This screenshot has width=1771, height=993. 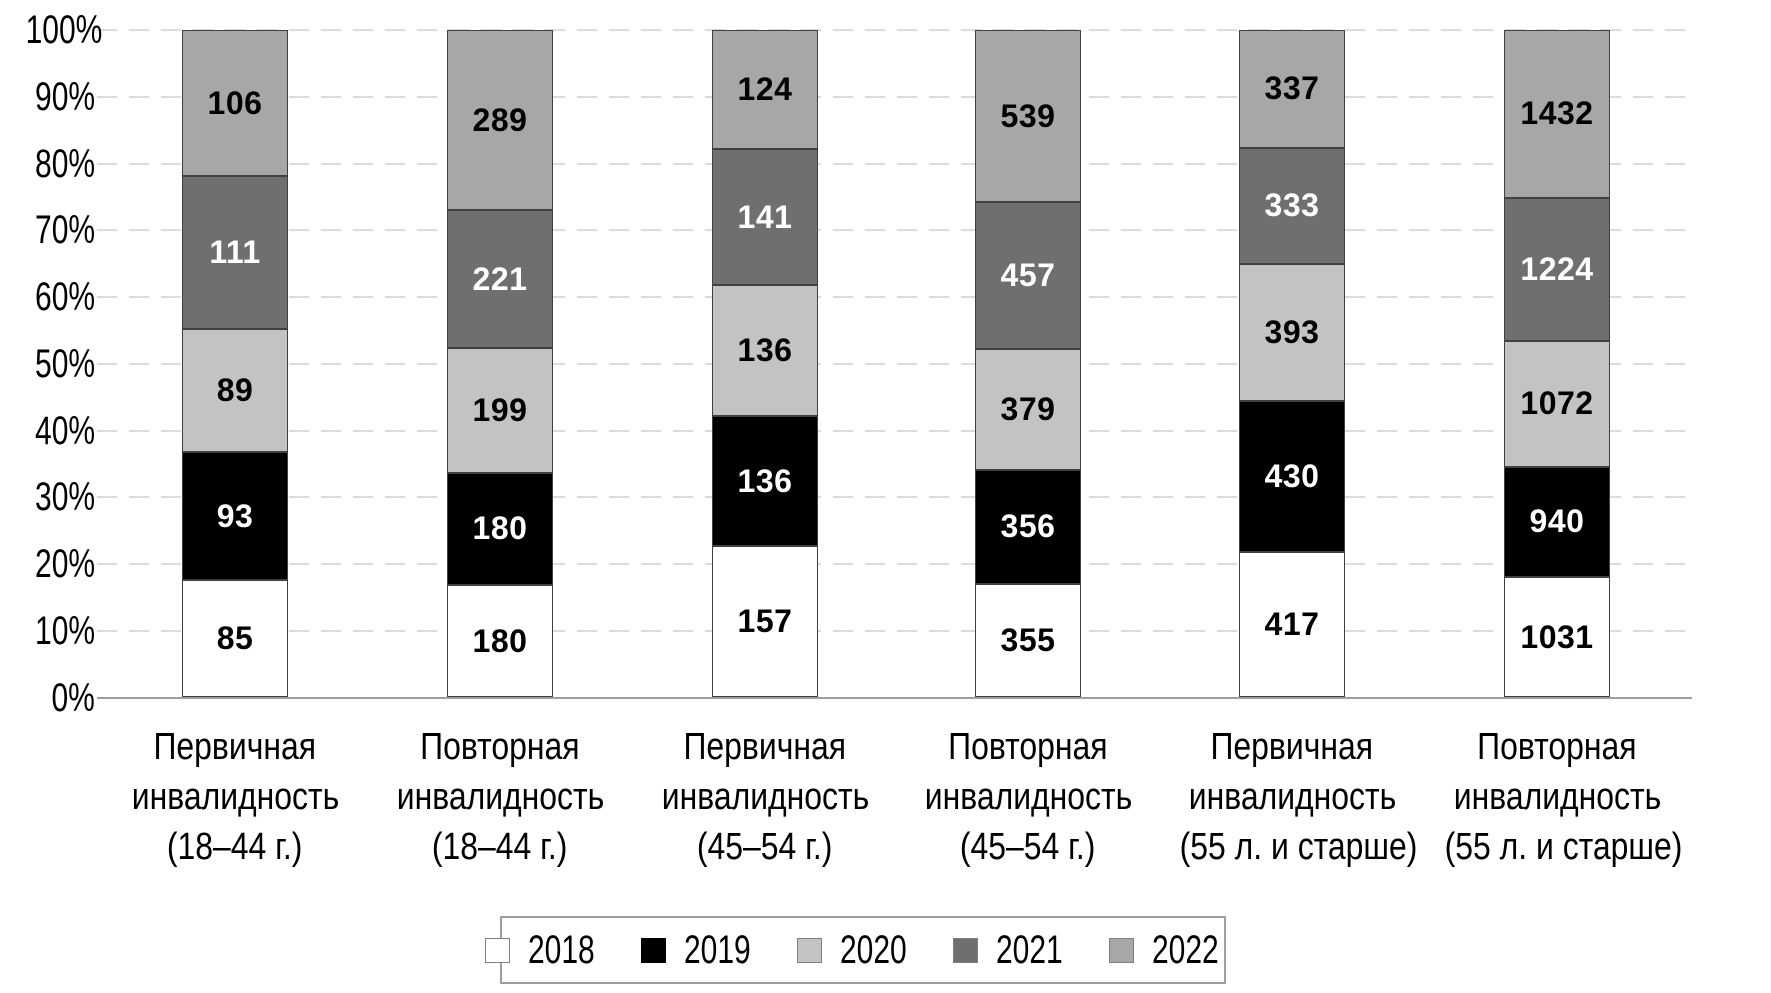 I want to click on bar-segment-2022: 289, so click(x=500, y=120).